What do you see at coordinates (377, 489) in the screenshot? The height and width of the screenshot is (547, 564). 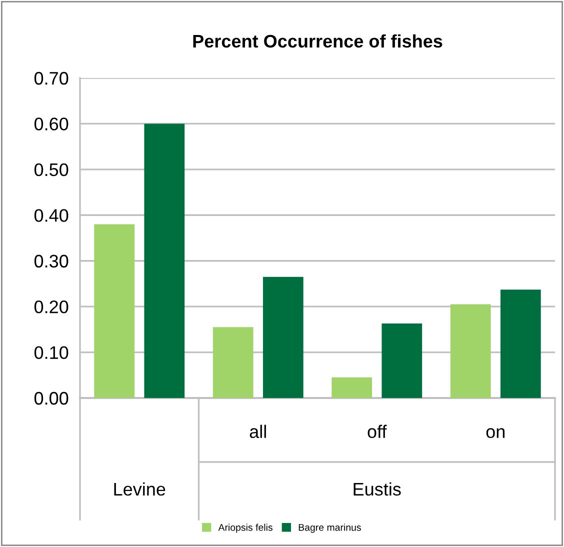 I see `text: Eustis` at bounding box center [377, 489].